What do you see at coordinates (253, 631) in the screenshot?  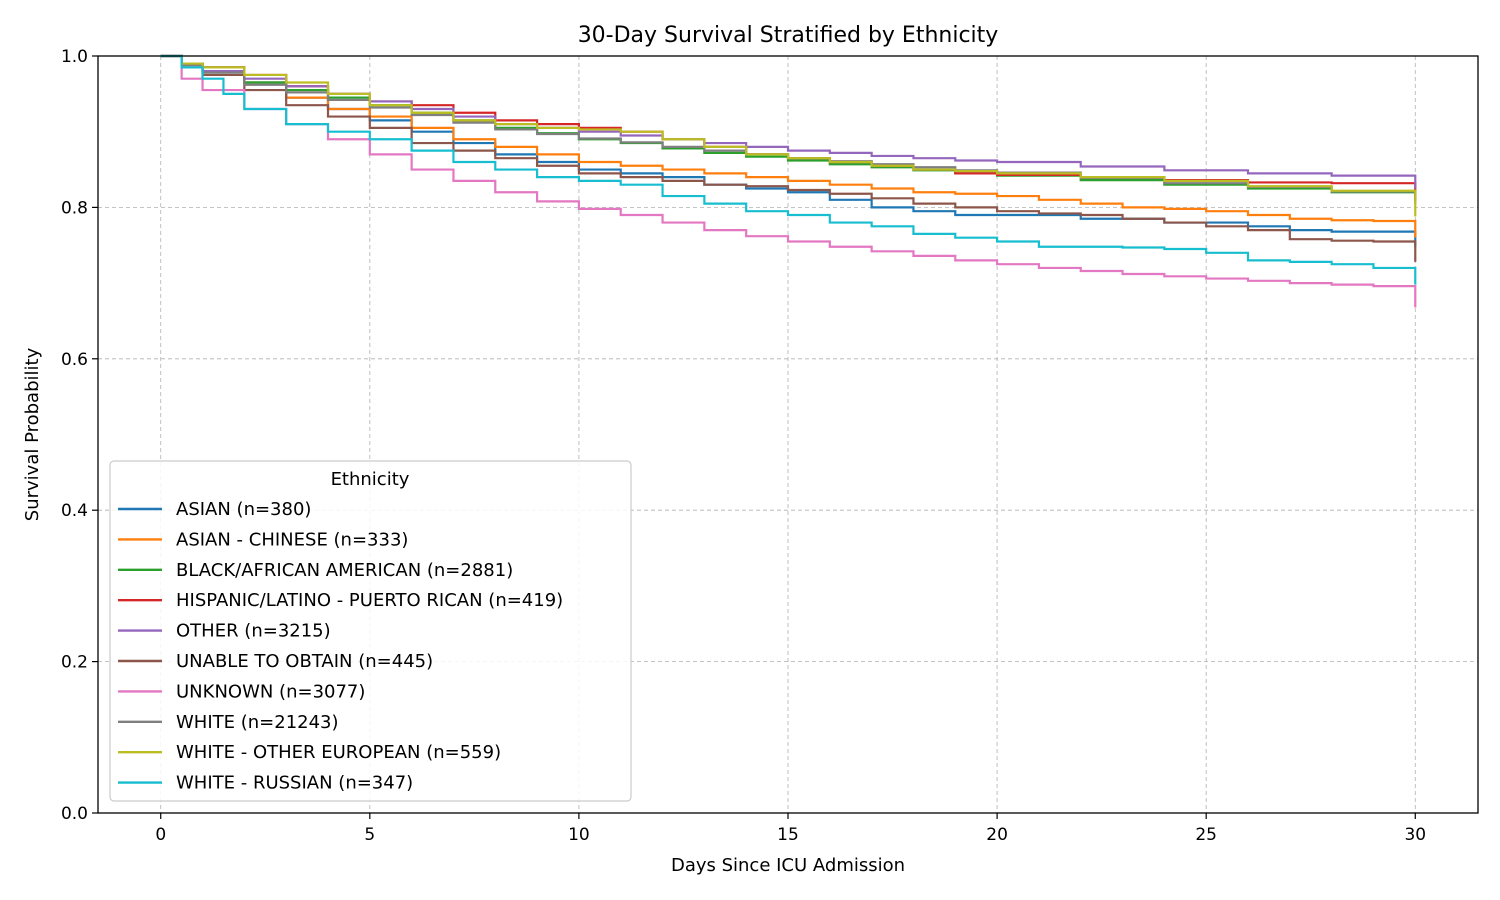 I see `legend-entry: OTHER (n=3215)` at bounding box center [253, 631].